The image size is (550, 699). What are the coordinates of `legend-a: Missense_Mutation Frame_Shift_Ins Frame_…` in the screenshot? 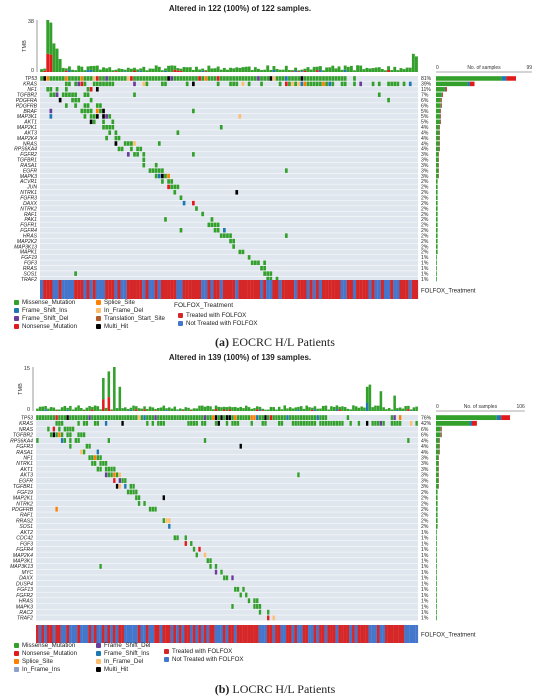 It's located at (249, 316).